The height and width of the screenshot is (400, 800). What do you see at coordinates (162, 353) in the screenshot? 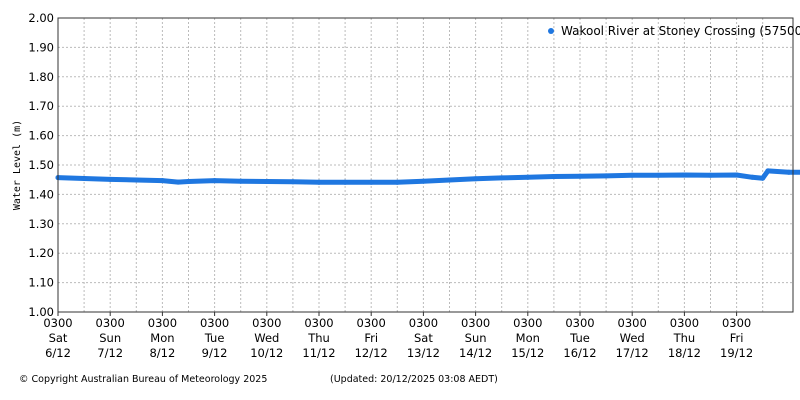
I see `x-tick-date: 8/12` at bounding box center [162, 353].